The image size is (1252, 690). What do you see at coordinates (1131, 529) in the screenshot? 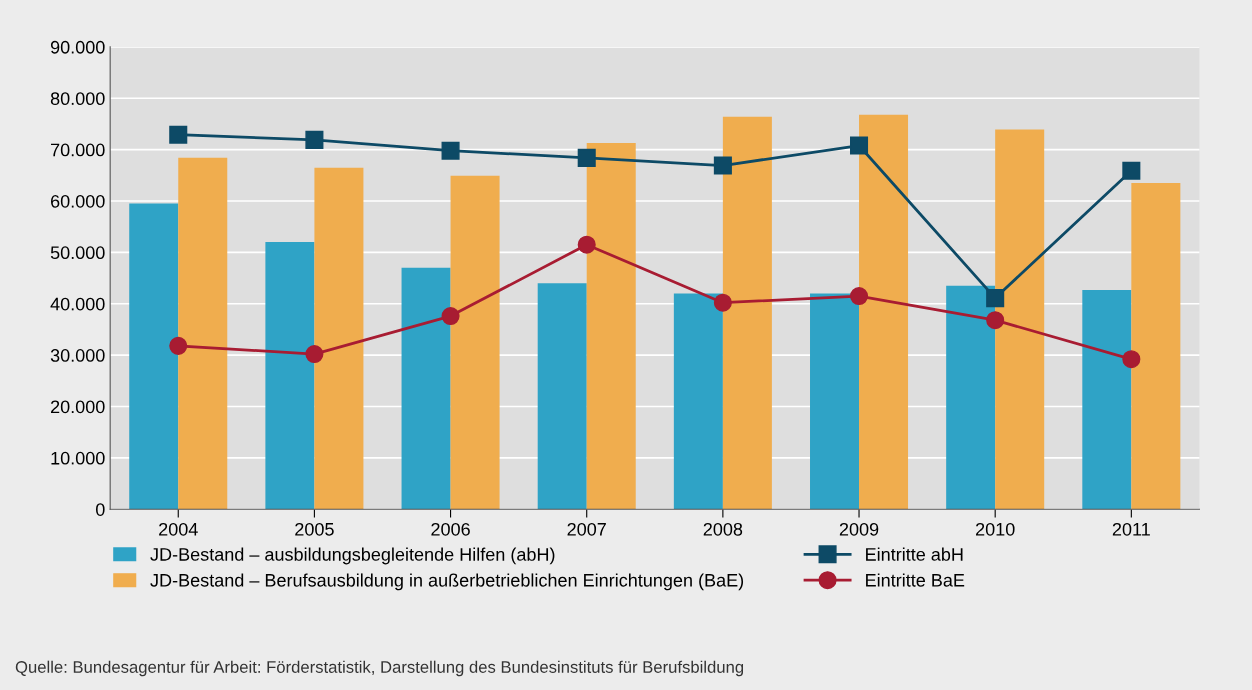
I see `x-tick-label: 2011` at bounding box center [1131, 529].